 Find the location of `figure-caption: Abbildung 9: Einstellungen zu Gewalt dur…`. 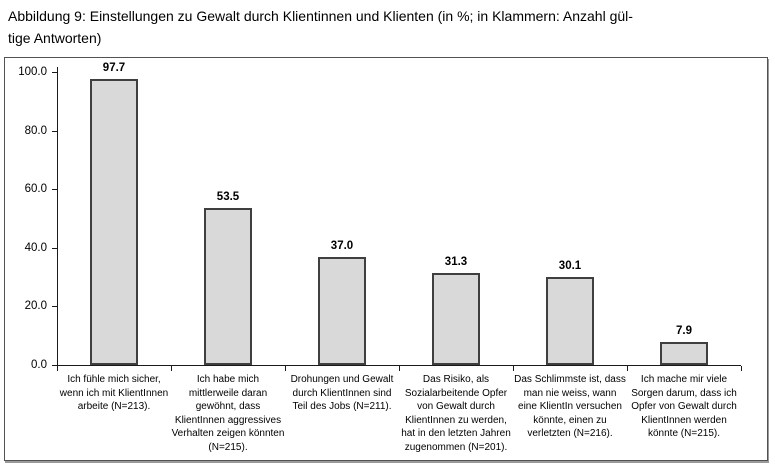

figure-caption: Abbildung 9: Einstellungen zu Gewalt dur… is located at coordinates (388, 27).